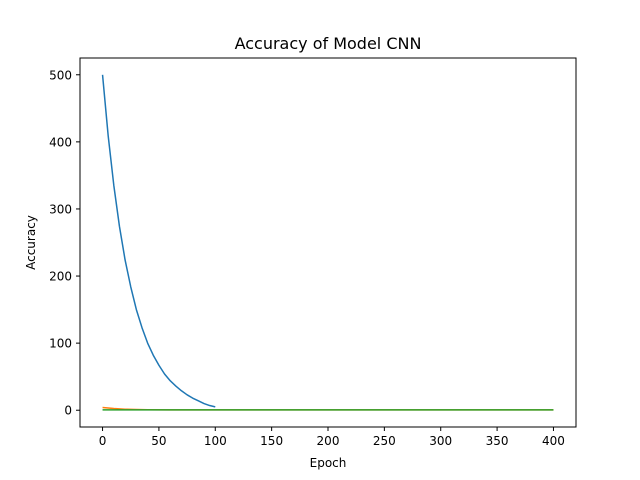 The height and width of the screenshot is (480, 640). Describe the element at coordinates (440, 441) in the screenshot. I see `x-tick-label: 300` at that location.